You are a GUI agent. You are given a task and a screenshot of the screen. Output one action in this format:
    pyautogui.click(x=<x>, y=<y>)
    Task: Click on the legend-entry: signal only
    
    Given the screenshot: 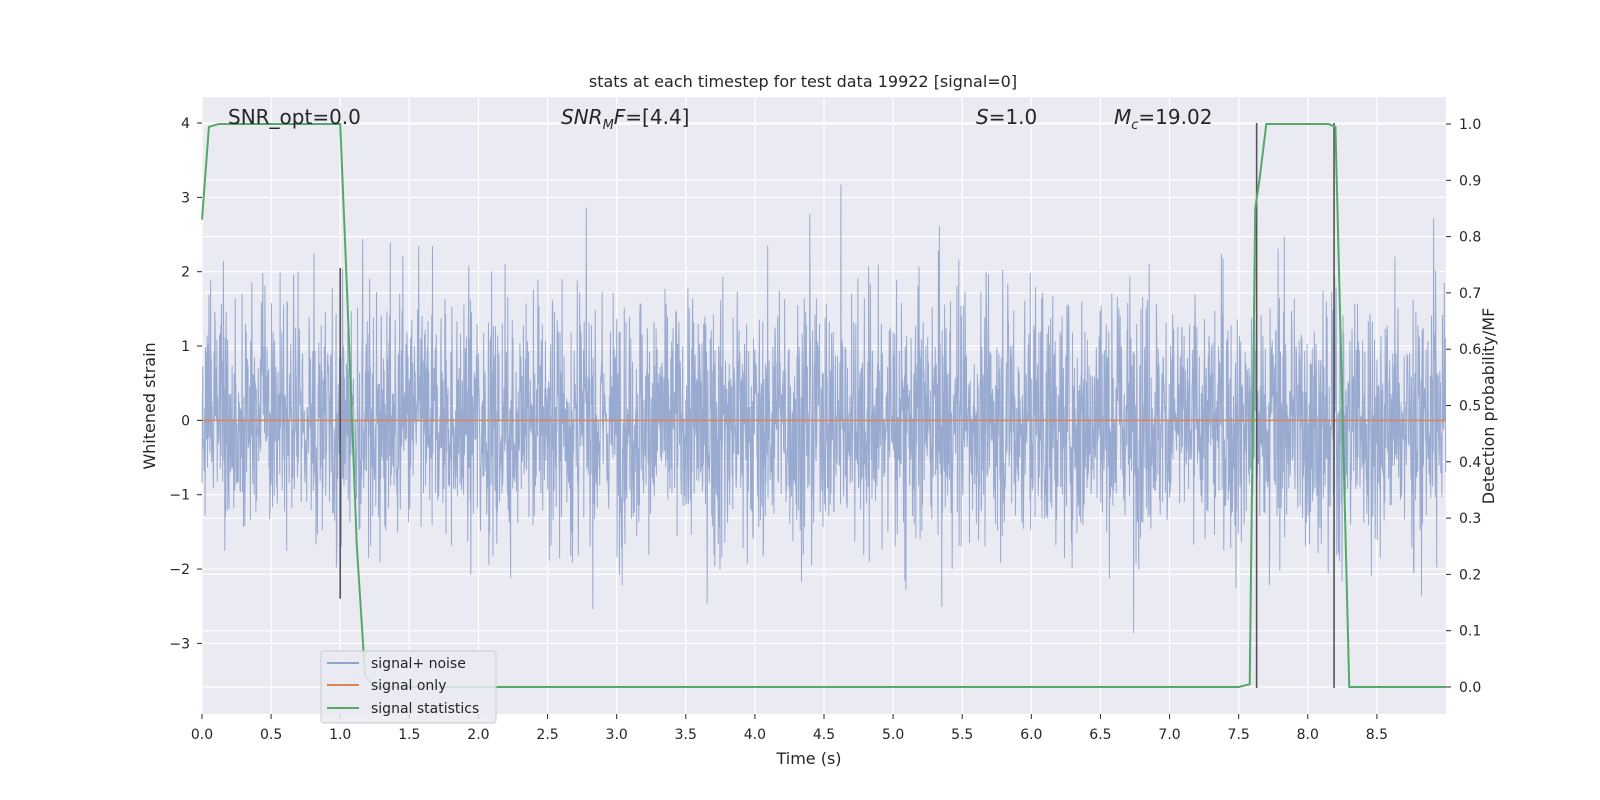 What is the action you would take?
    pyautogui.click(x=408, y=686)
    